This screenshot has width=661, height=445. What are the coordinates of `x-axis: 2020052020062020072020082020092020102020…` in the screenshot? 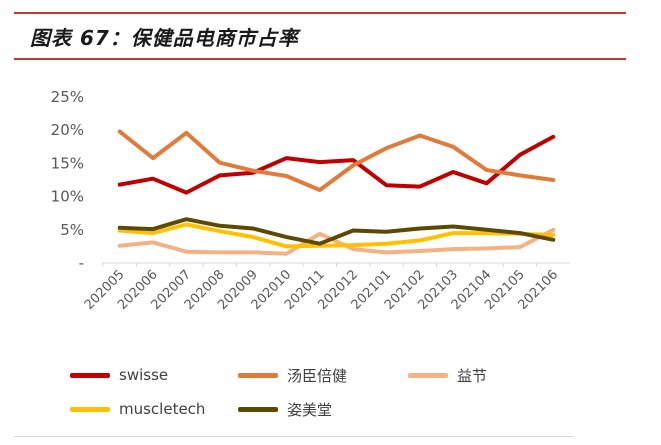 It's located at (326, 287).